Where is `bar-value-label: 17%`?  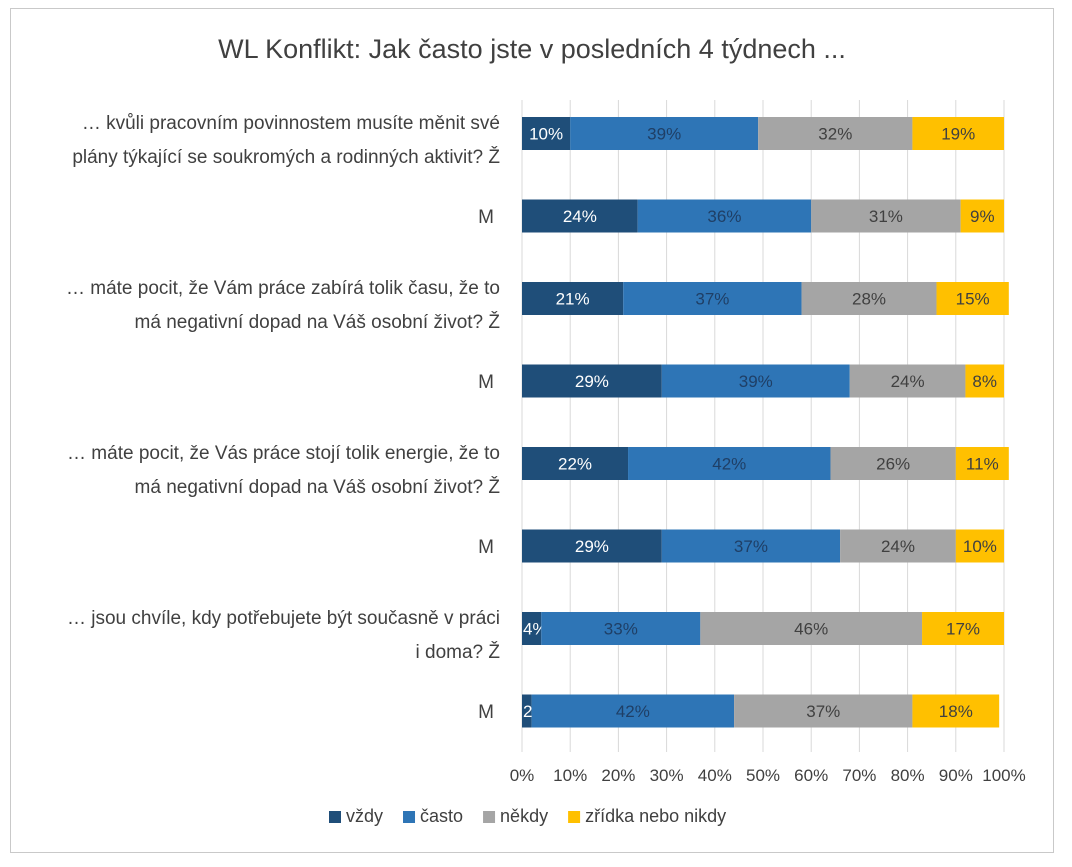 bar-value-label: 17% is located at coordinates (963, 629).